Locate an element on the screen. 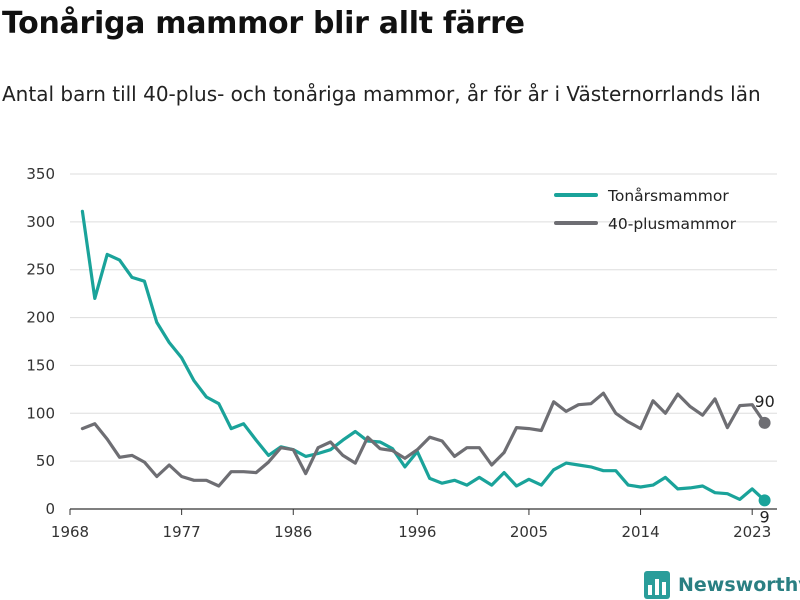 This screenshot has height=600, width=800. y-axis-ticks: 0 50 100 150 200 250 300 350 is located at coordinates (40, 341).